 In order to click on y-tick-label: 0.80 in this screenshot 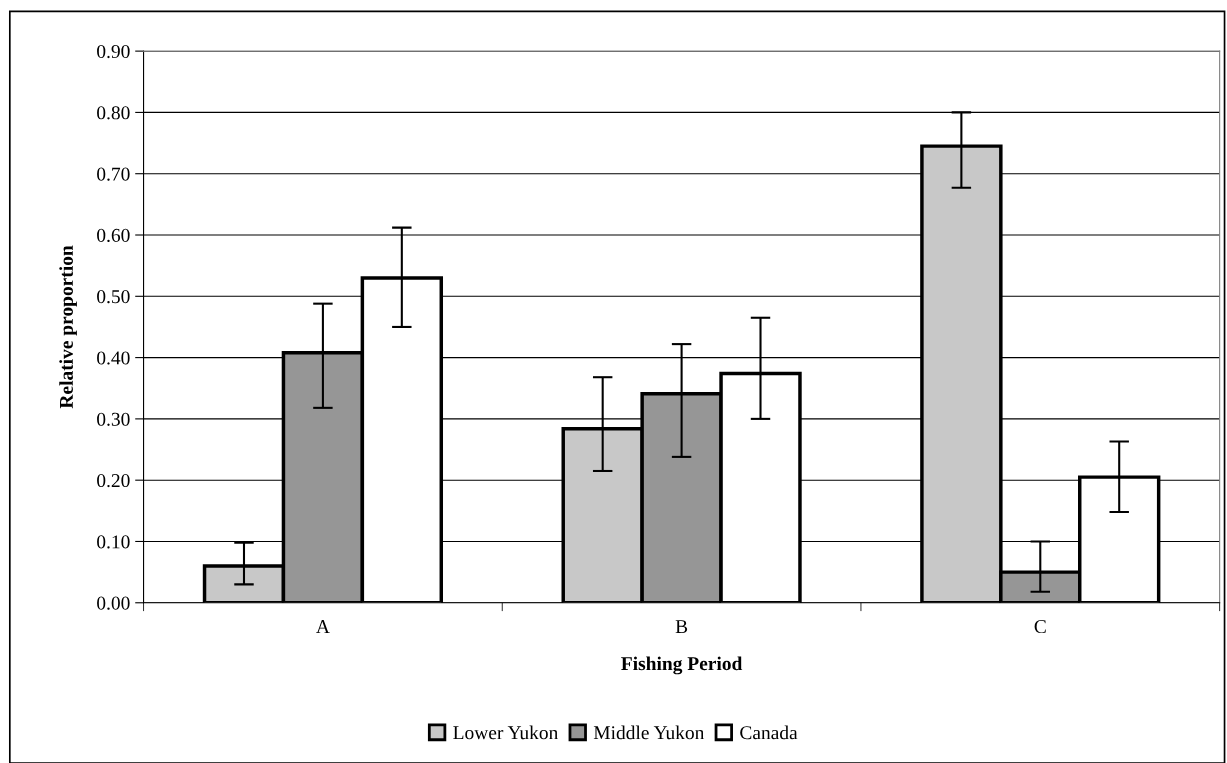, I will do `click(113, 113)`.